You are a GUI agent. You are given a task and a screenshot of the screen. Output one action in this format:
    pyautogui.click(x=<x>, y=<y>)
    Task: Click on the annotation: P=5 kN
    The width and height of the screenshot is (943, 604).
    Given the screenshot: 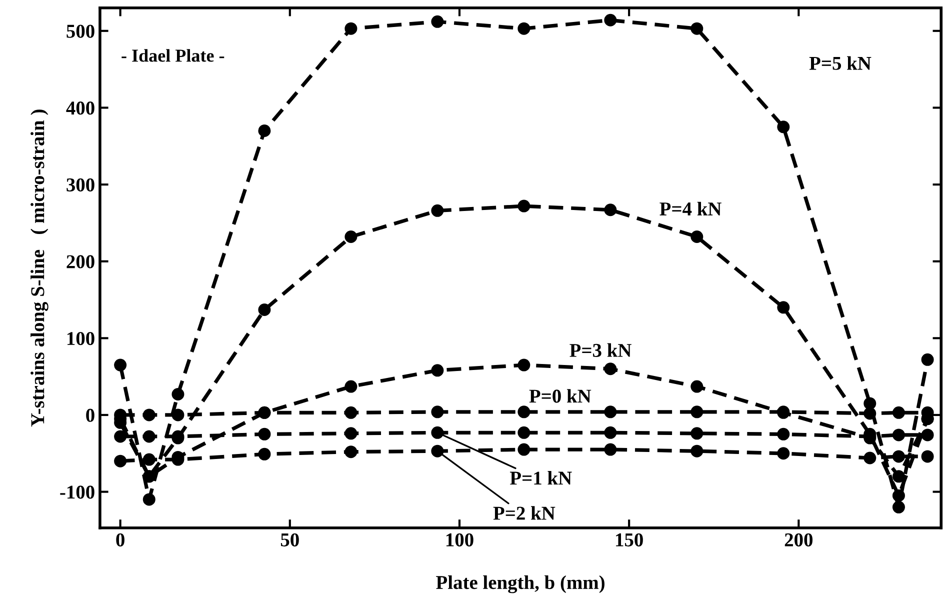 What is the action you would take?
    pyautogui.click(x=840, y=63)
    